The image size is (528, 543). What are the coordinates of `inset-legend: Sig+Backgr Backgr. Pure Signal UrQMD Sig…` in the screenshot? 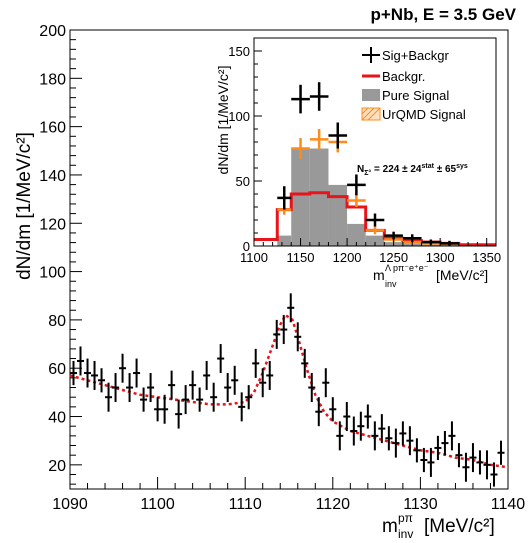 It's located at (413, 84).